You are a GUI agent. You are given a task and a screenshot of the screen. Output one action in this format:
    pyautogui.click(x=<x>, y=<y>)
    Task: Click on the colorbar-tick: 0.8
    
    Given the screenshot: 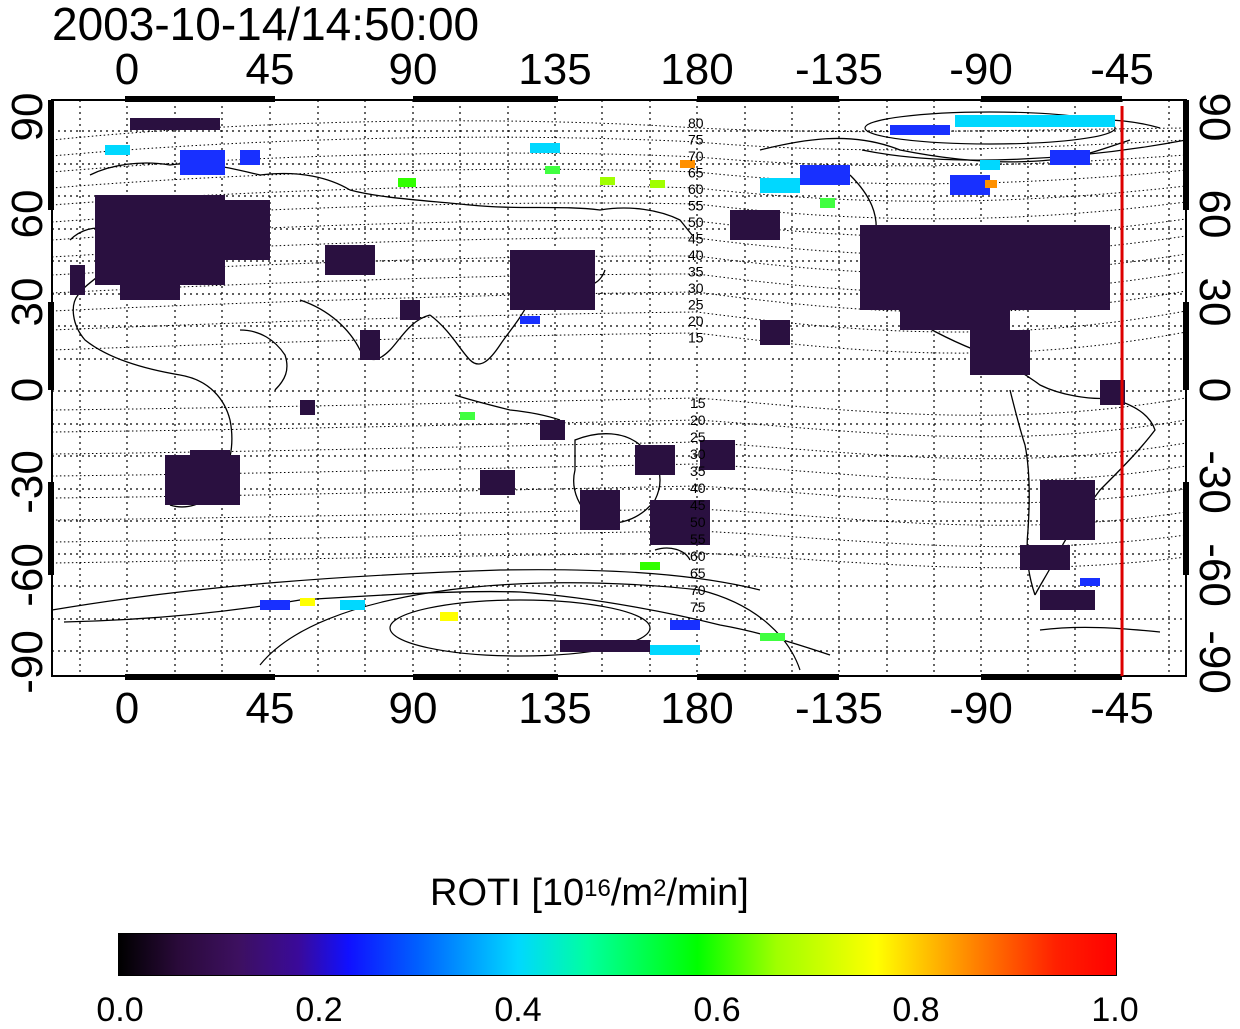 What is the action you would take?
    pyautogui.click(x=916, y=1010)
    